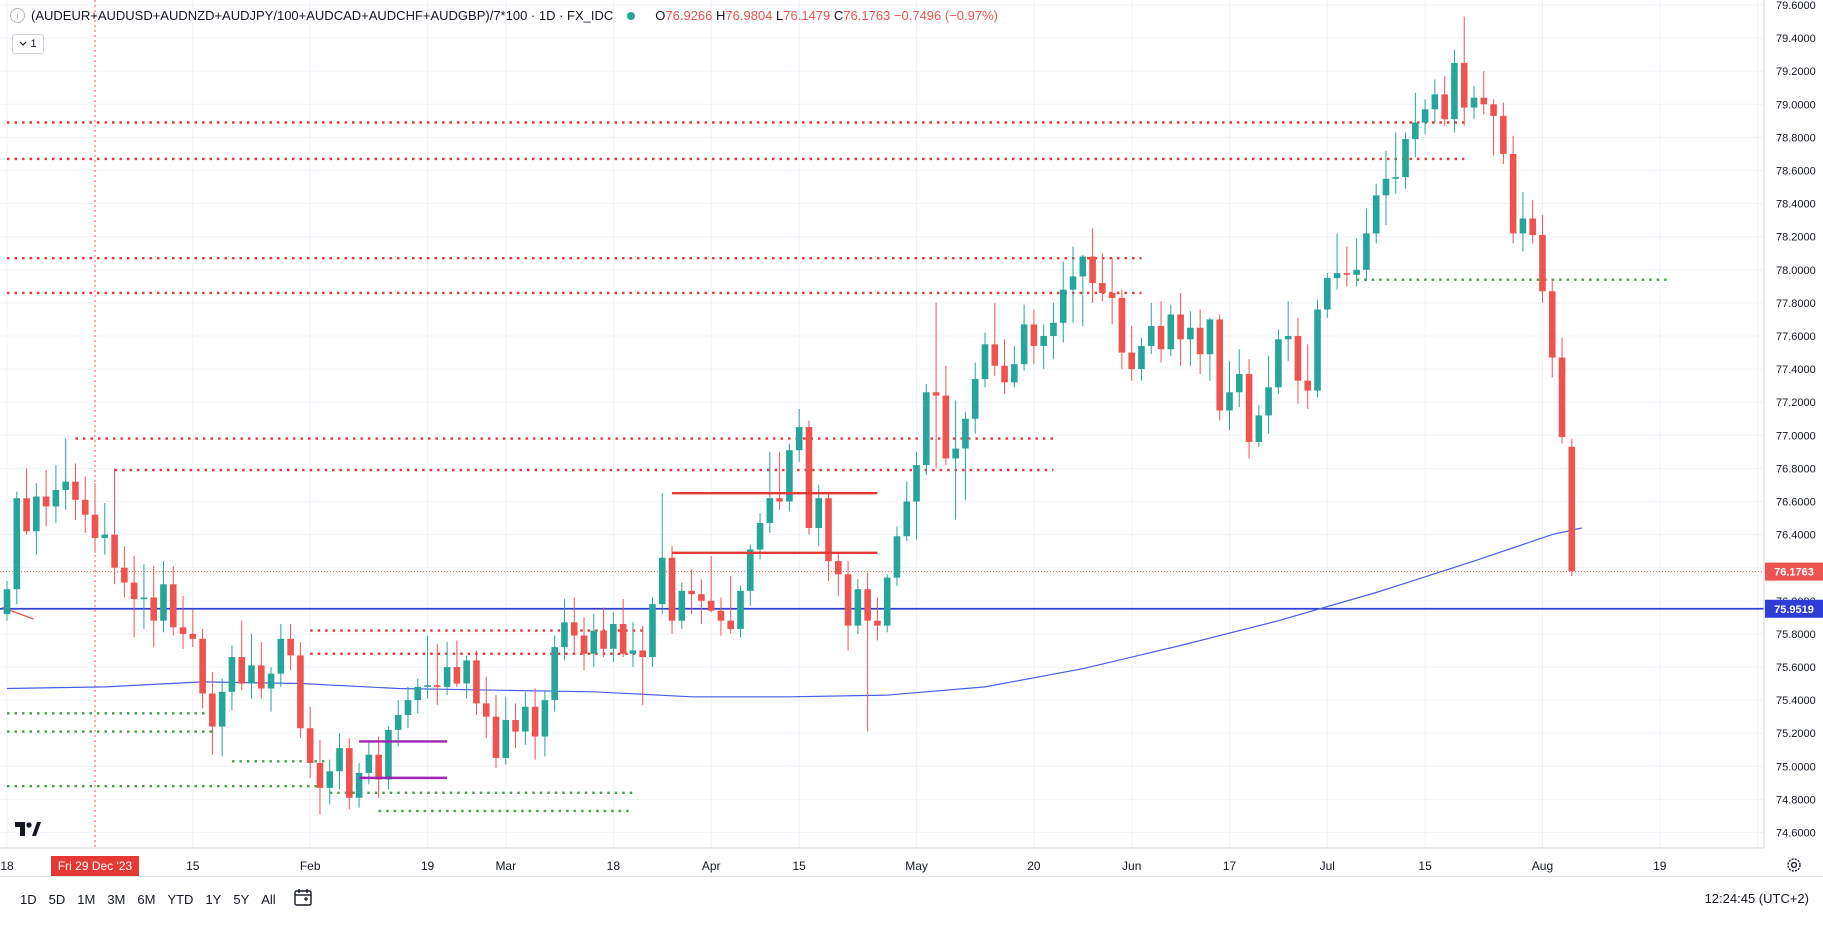  Describe the element at coordinates (17, 15) in the screenshot. I see `info-icon: i` at that location.